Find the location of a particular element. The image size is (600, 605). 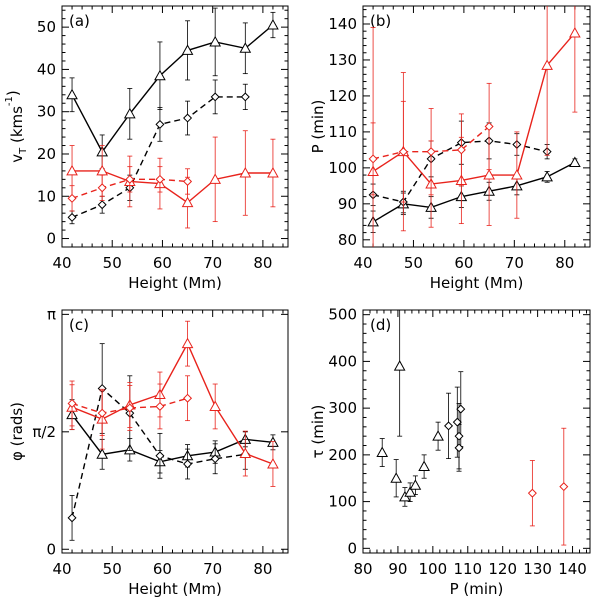

panel-label: (a) is located at coordinates (79, 21).